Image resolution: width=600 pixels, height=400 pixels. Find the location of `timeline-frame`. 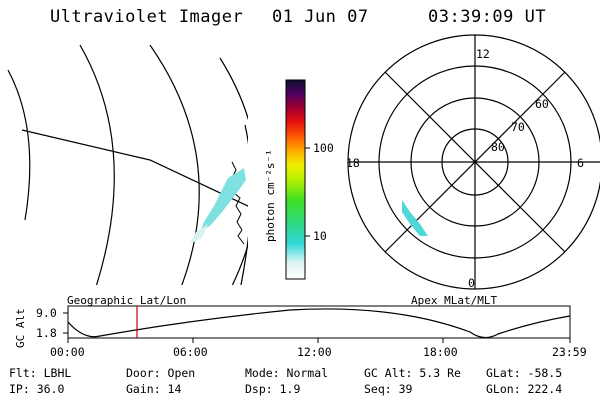

timeline-frame is located at coordinates (319, 322).